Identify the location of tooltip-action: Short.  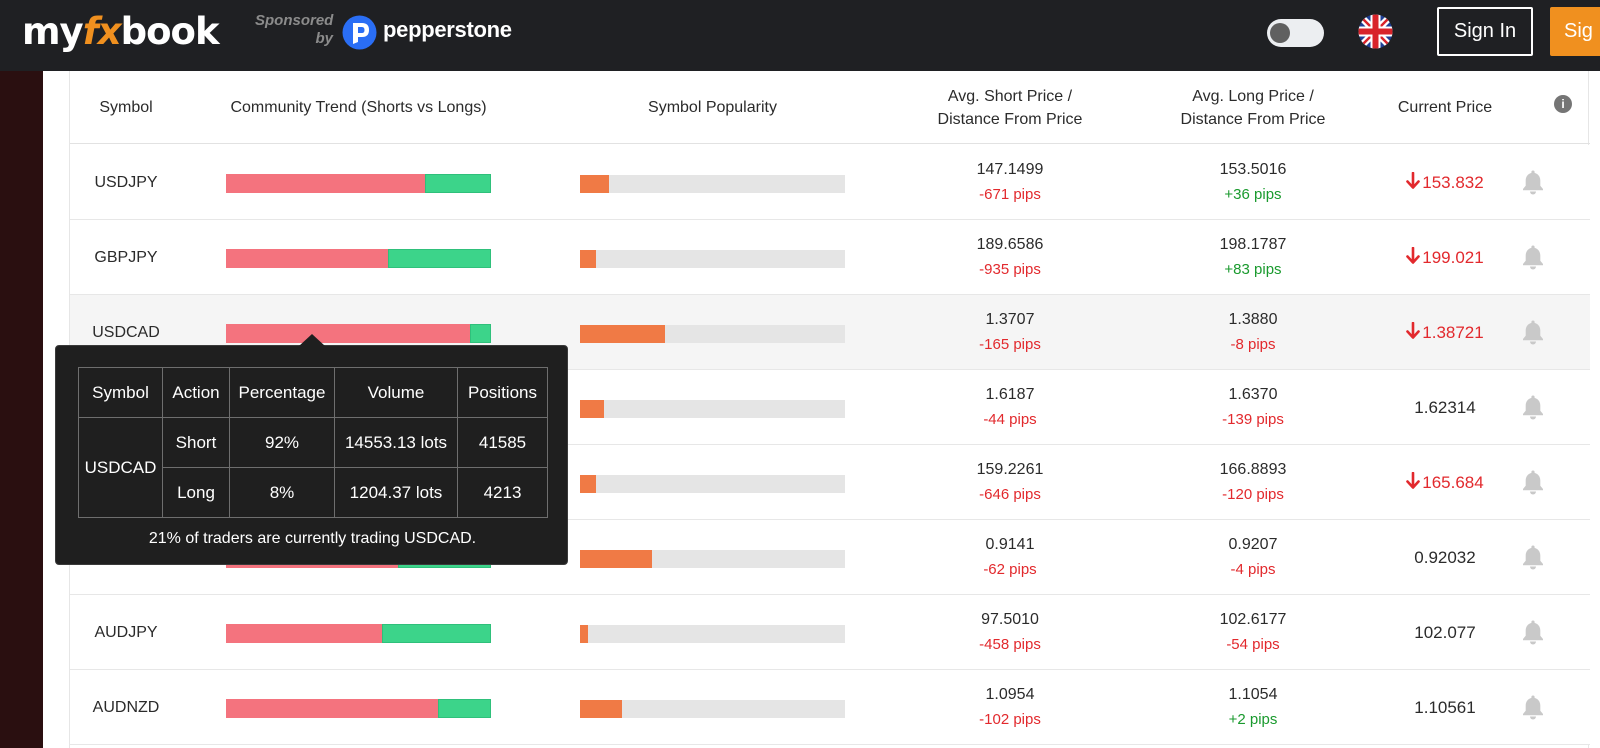
(196, 442).